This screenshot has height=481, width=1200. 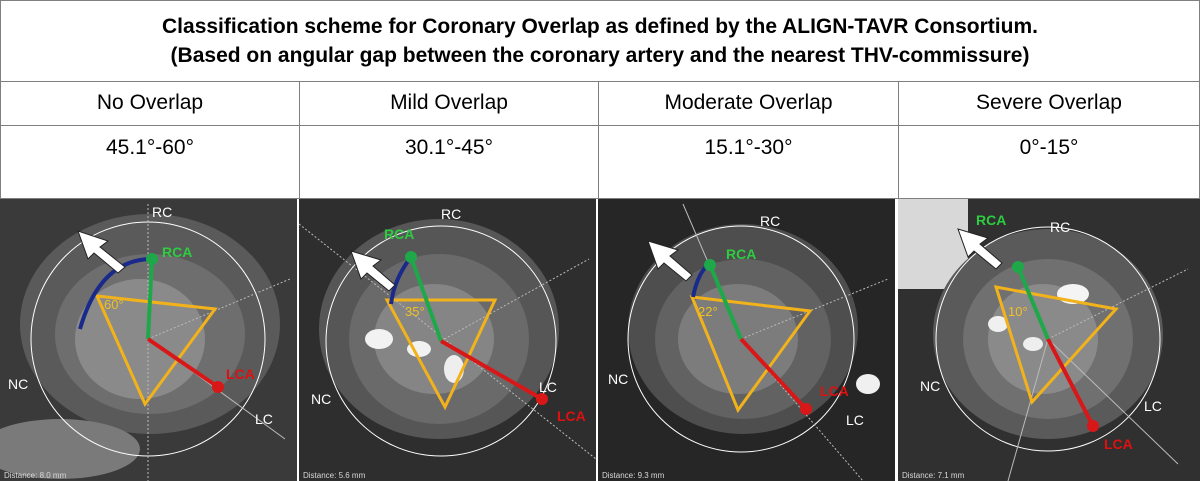 What do you see at coordinates (449, 103) in the screenshot?
I see `header-mild-overlap: Mild Overlap` at bounding box center [449, 103].